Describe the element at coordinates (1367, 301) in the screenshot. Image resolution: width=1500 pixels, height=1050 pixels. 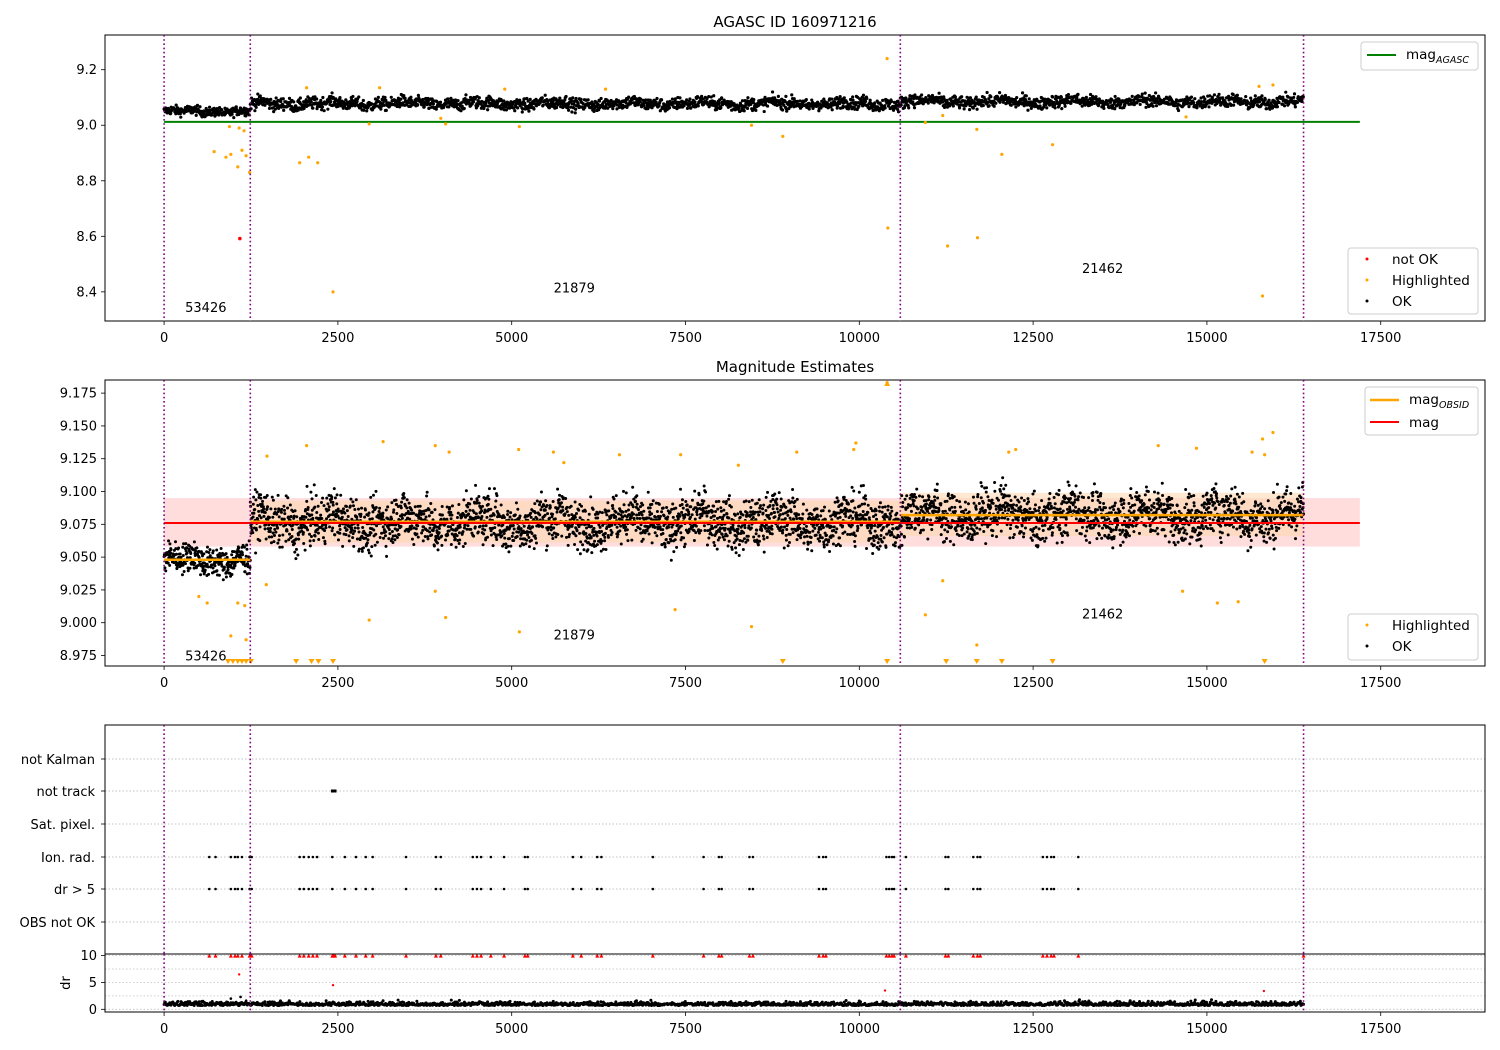
I see `legend-marker` at that location.